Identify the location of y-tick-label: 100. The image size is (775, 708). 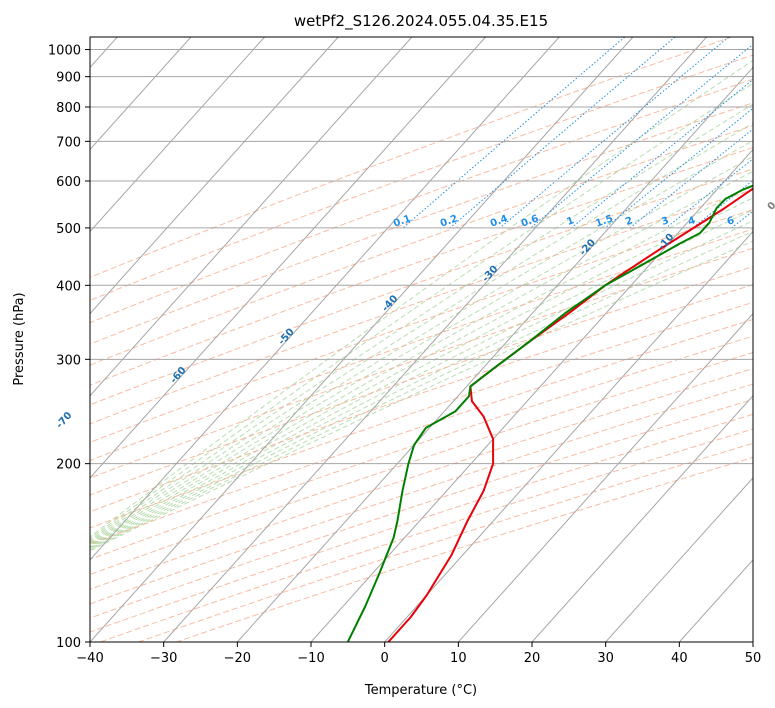
(68, 643).